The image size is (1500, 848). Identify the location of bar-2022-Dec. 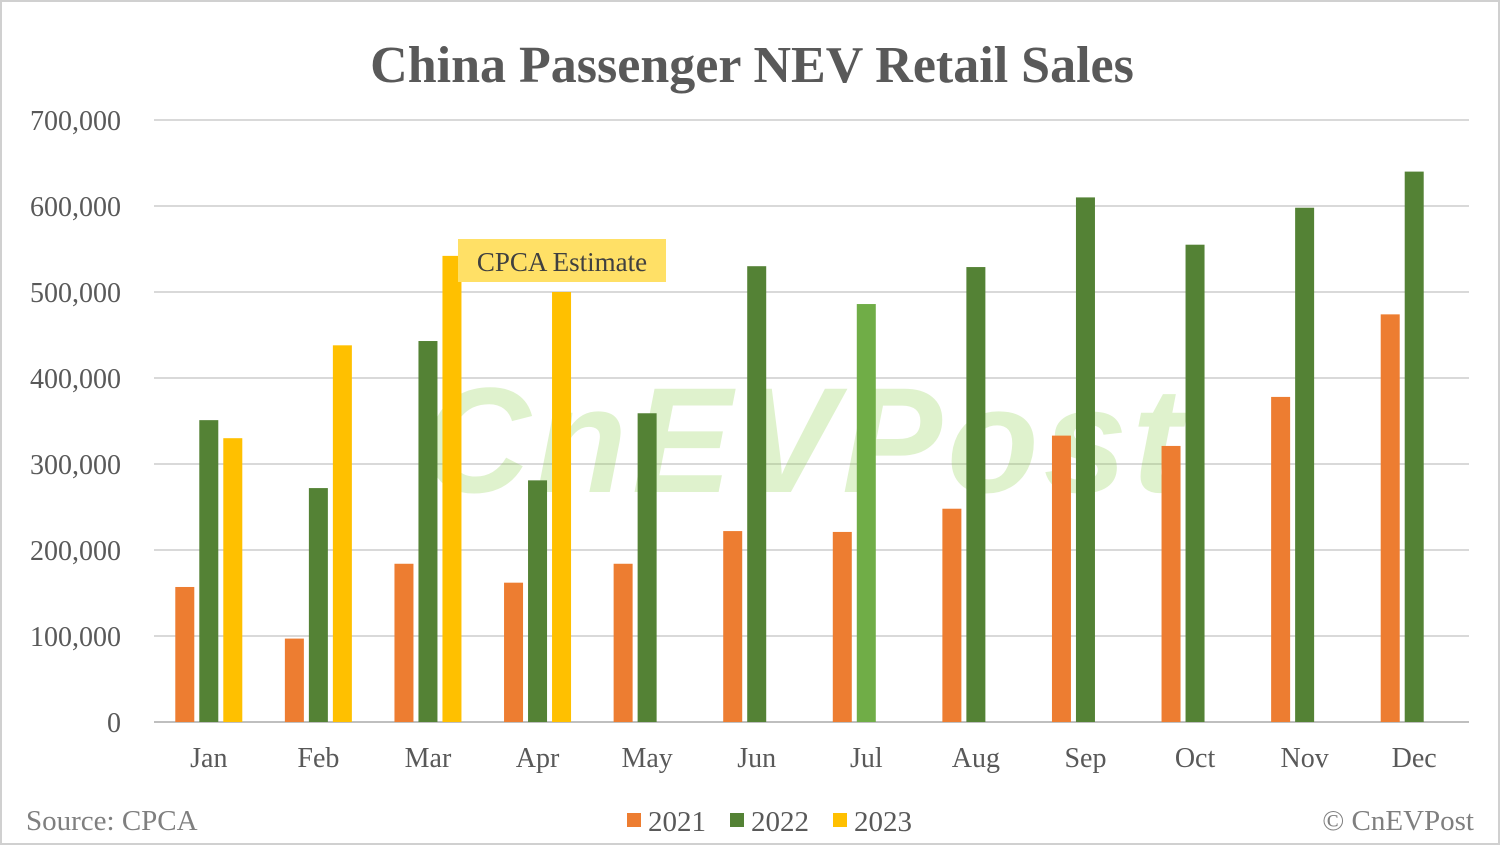
(1414, 447).